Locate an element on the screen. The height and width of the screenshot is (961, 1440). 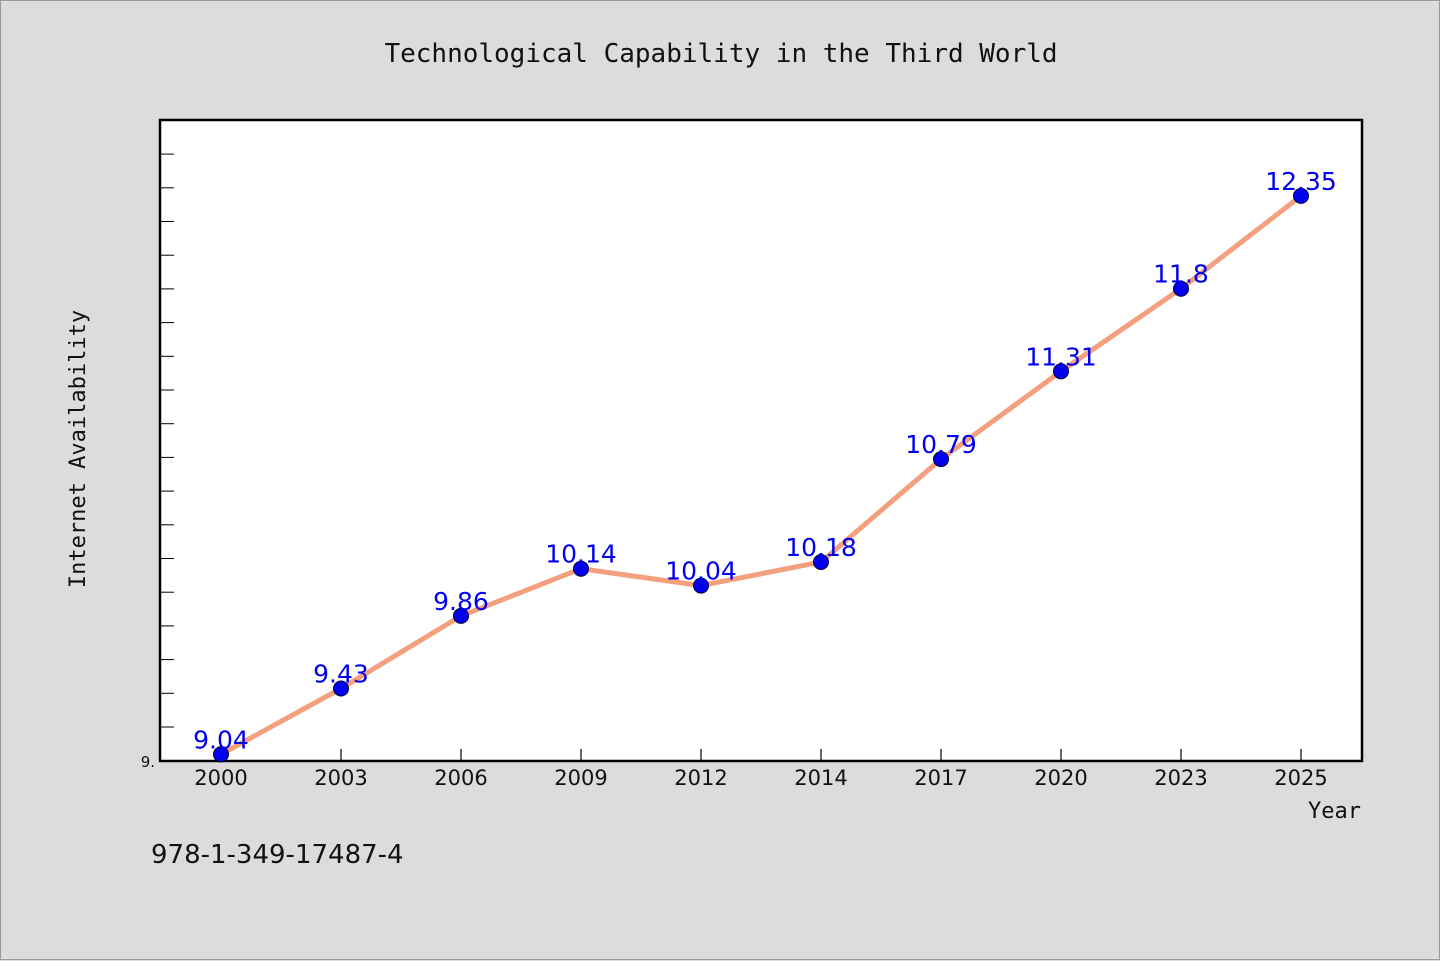
x-tick-label: 2012 is located at coordinates (700, 778).